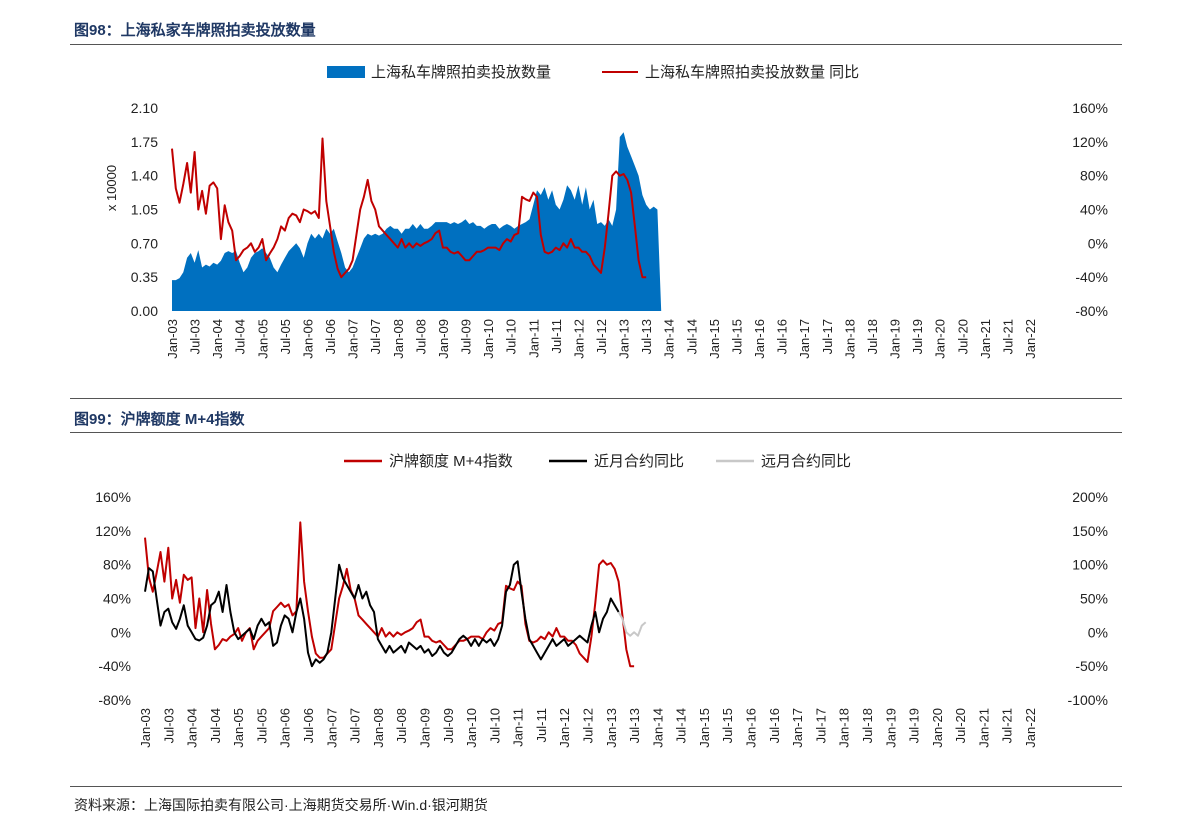  What do you see at coordinates (1090, 142) in the screenshot?
I see `y-tick-label-right: 120%` at bounding box center [1090, 142].